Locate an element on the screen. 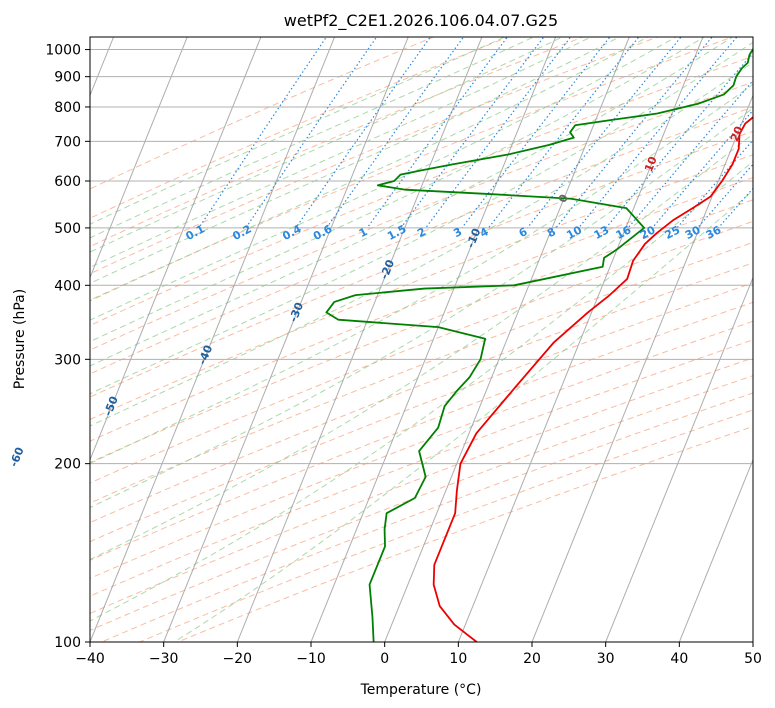 This screenshot has width=775, height=708. y-axis-ticks: 100 200 300 400 500 600 700 800 900 1000 is located at coordinates (67, 347).